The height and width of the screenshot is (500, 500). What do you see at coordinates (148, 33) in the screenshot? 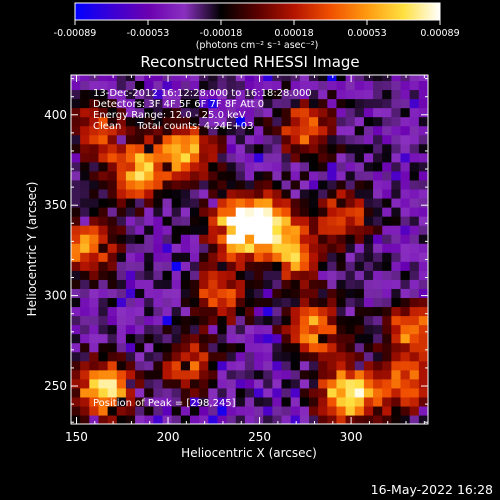
I see `colorbar-tick-label: -0.00053` at bounding box center [148, 33].